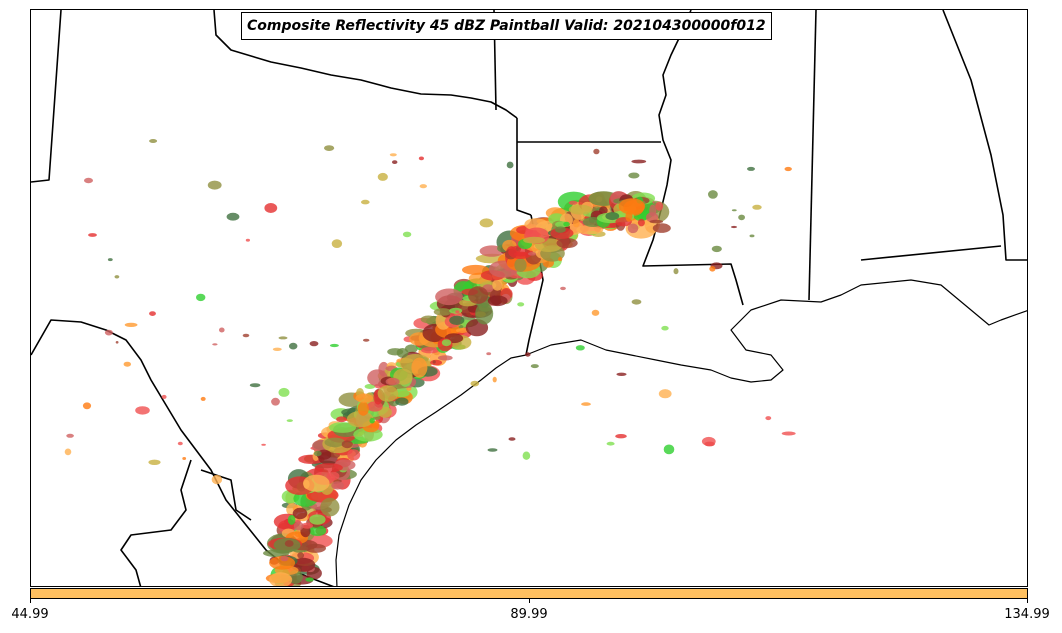 The image size is (1062, 633). What do you see at coordinates (365, 64) in the screenshot?
I see `red-river-border` at bounding box center [365, 64].